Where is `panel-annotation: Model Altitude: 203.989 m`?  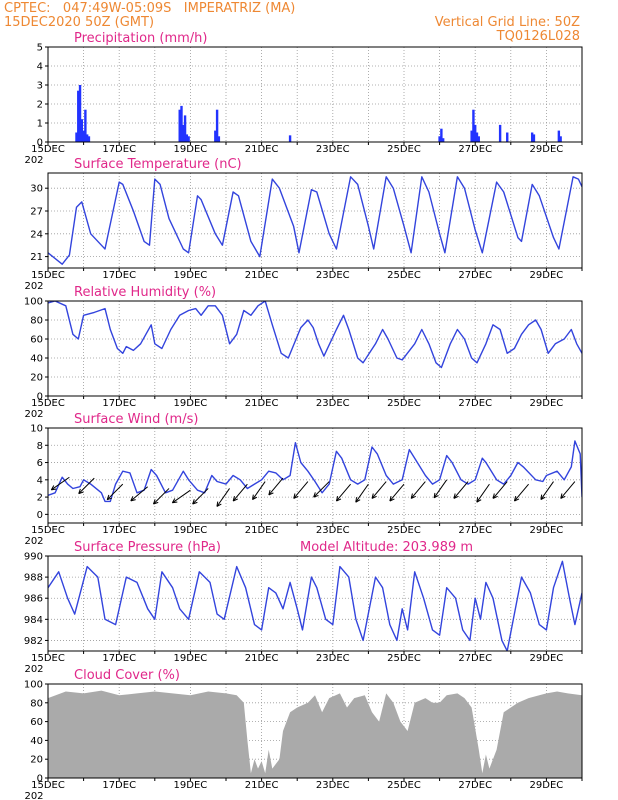
panel-annotation: Model Altitude: 203.989 m is located at coordinates (386, 547).